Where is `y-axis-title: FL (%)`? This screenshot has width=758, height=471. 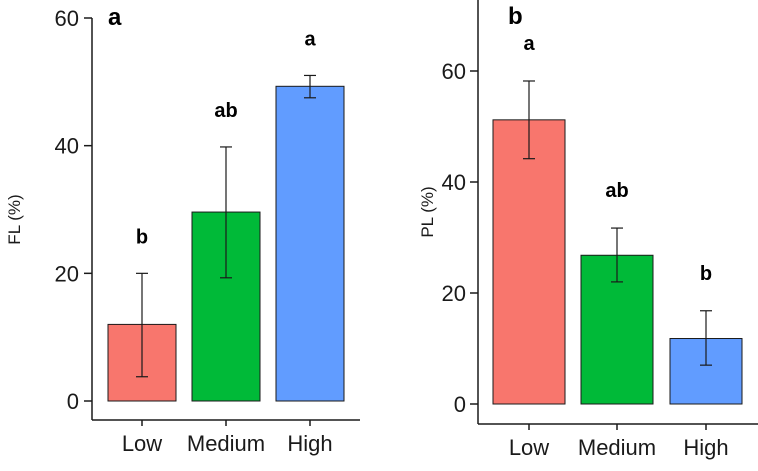
y-axis-title: FL (%) is located at coordinates (14, 219).